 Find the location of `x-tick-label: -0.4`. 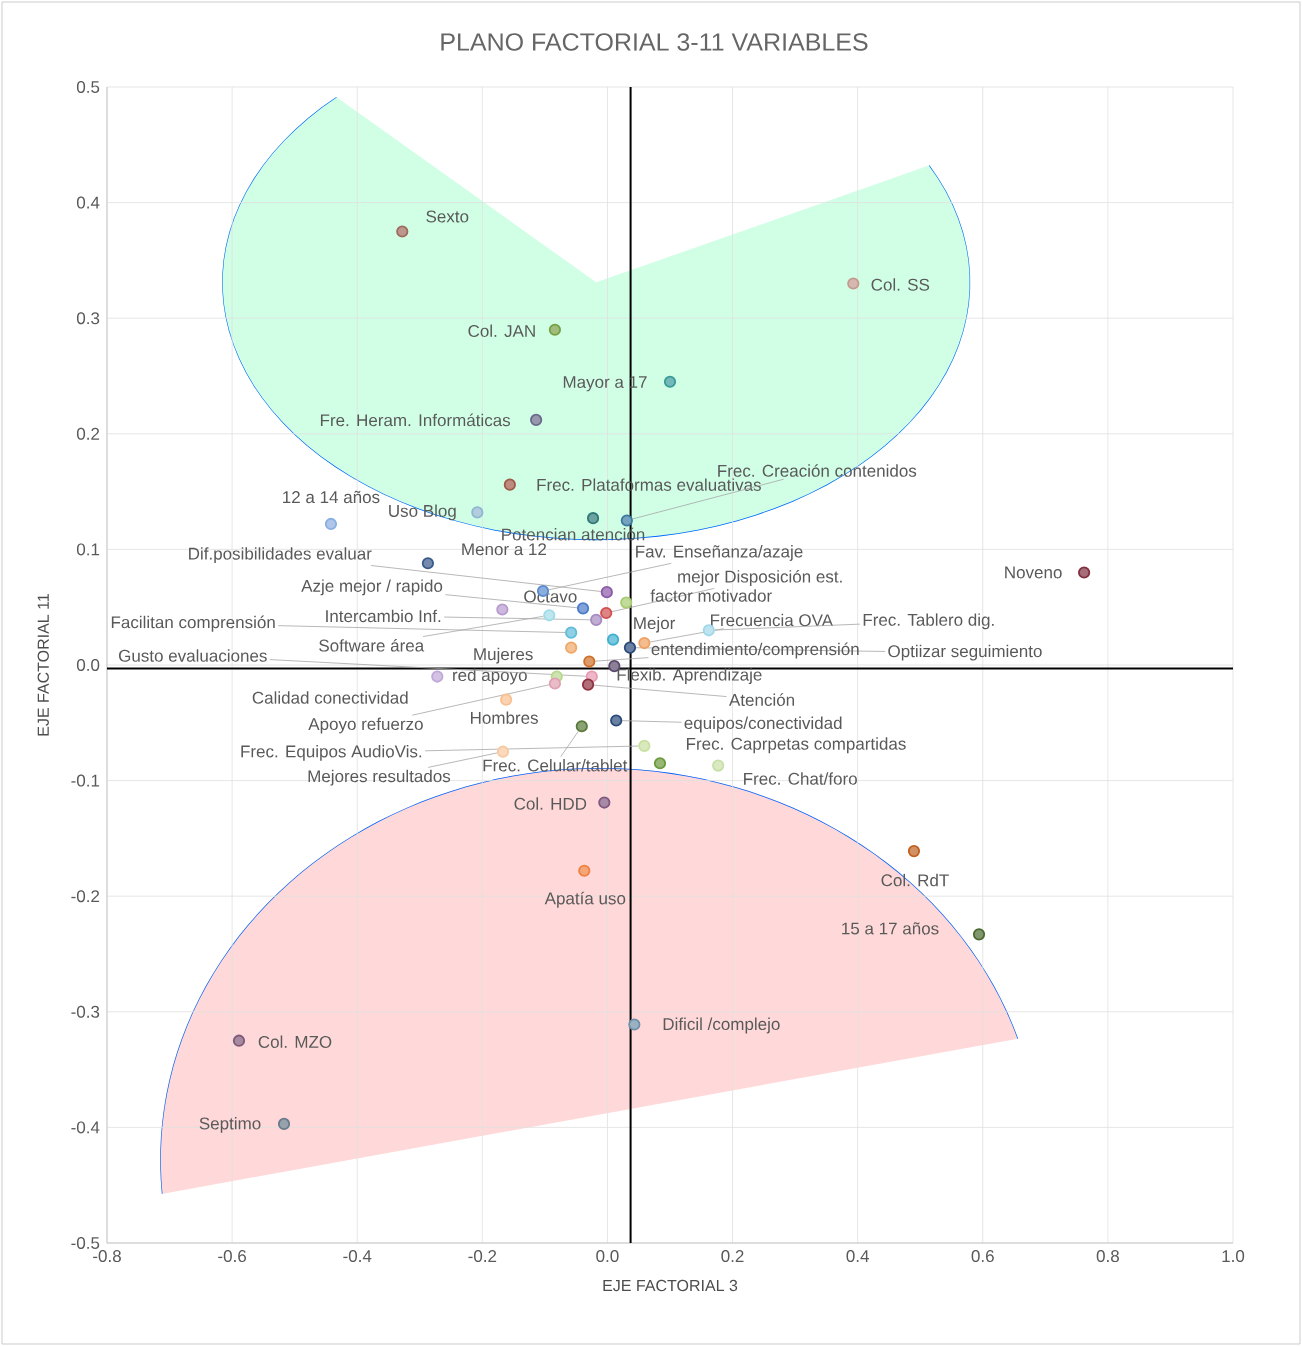

x-tick-label: -0.4 is located at coordinates (357, 1256).